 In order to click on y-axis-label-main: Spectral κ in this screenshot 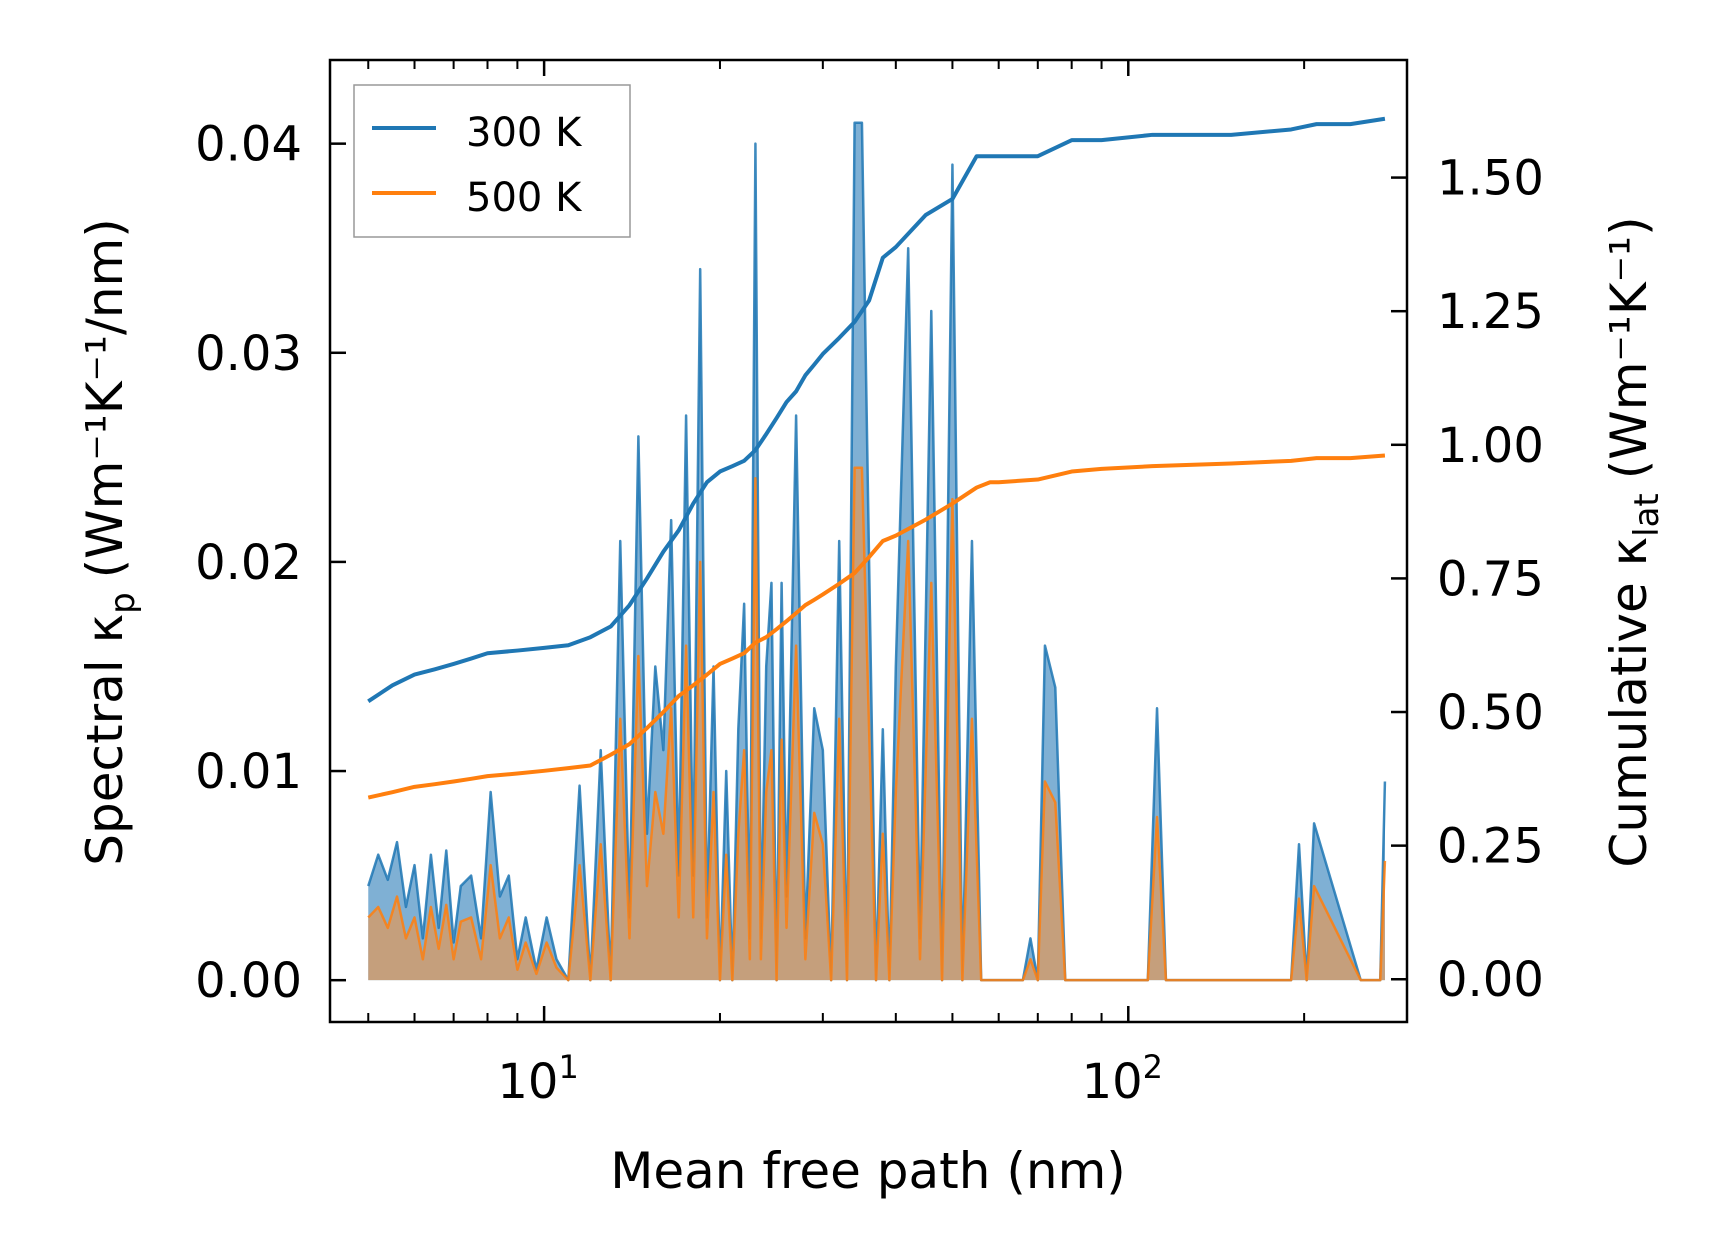, I will do `click(105, 740)`.